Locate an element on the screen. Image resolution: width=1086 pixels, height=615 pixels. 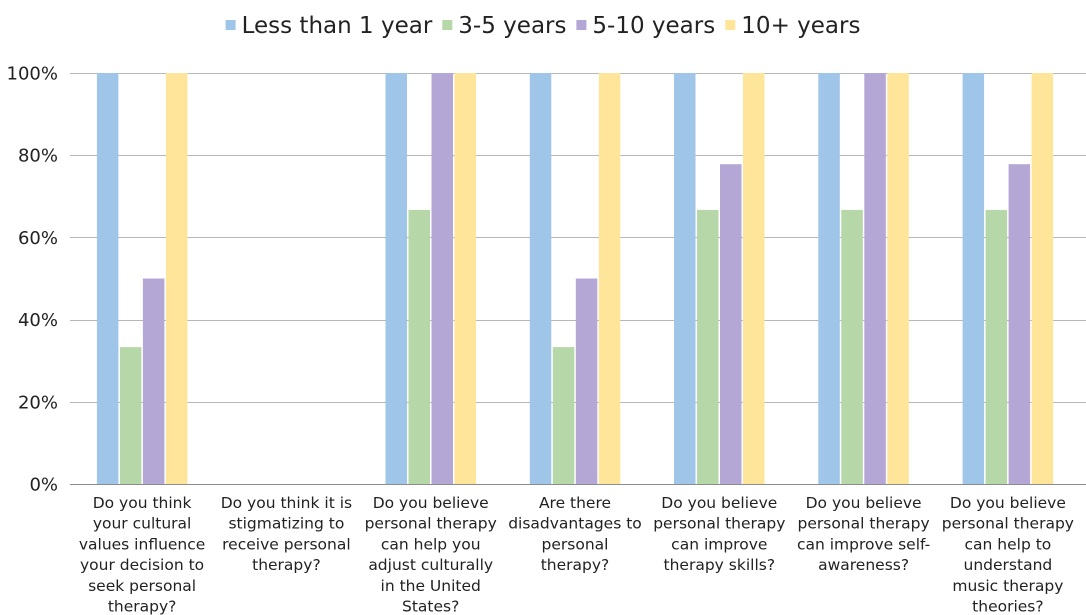
y-tick-label: 0% is located at coordinates (43, 485).